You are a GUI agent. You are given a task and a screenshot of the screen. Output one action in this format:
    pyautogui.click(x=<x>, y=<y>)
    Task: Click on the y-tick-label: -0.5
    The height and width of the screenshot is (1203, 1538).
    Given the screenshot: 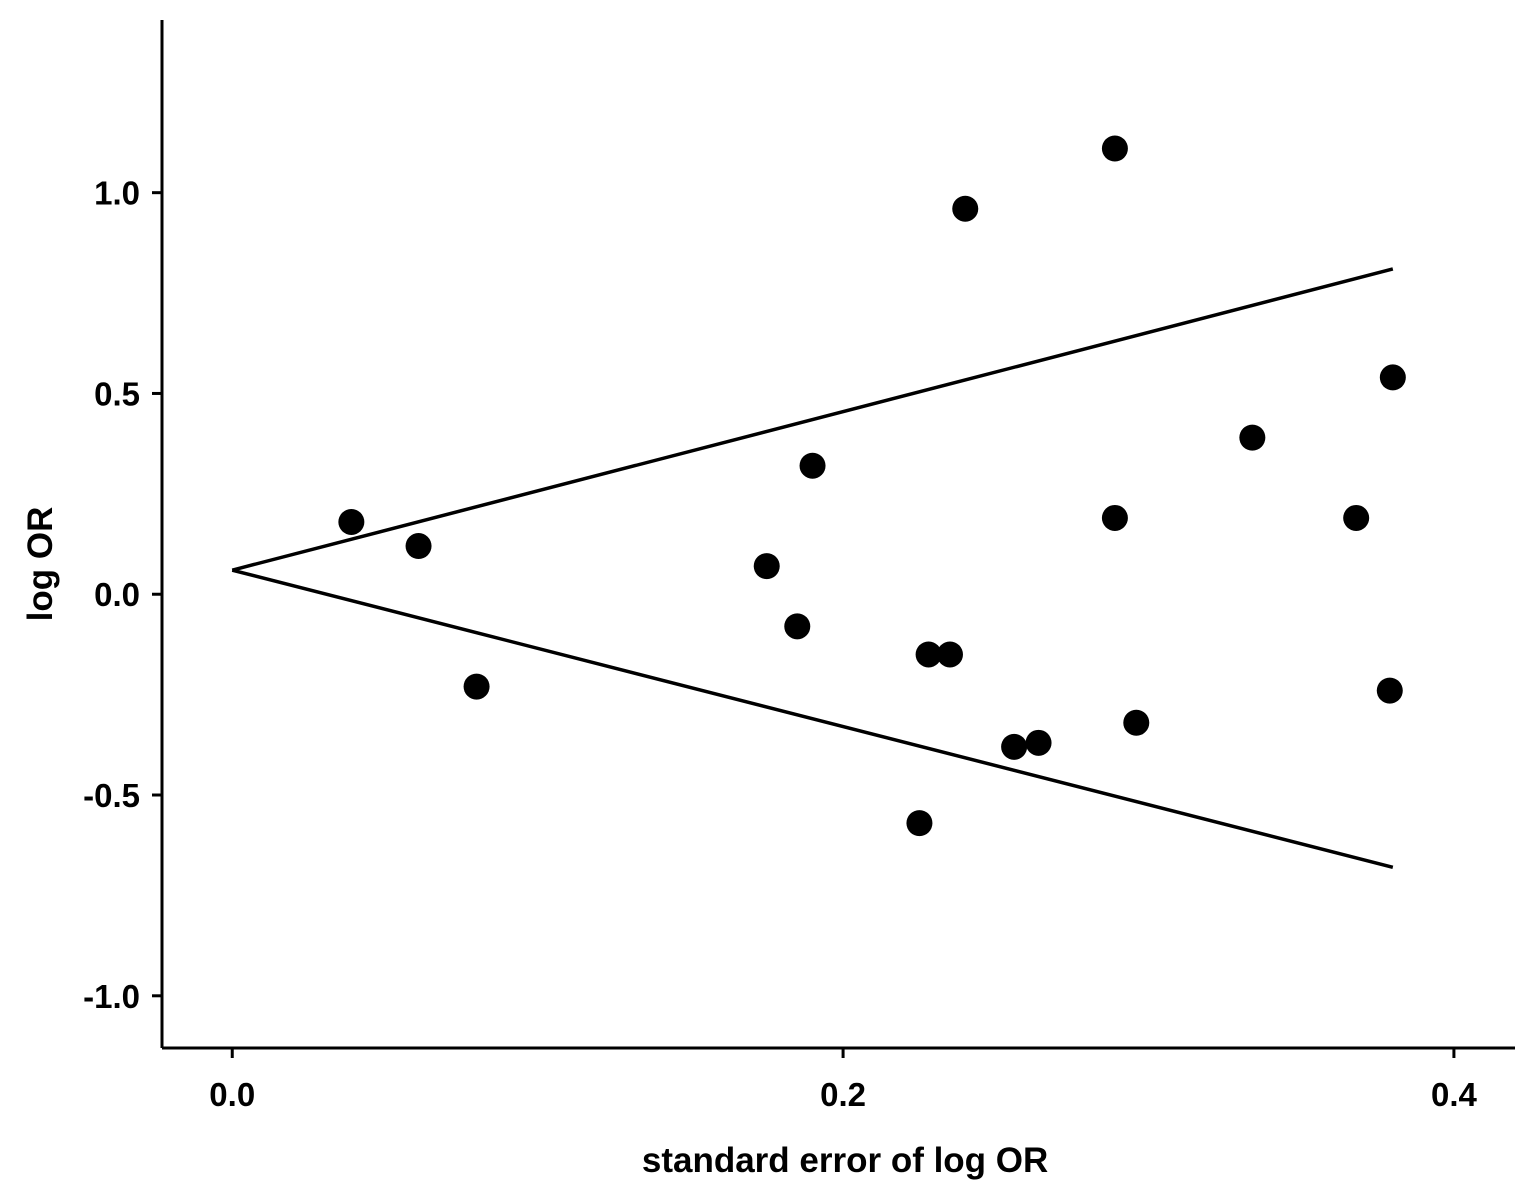 What is the action you would take?
    pyautogui.click(x=111, y=795)
    